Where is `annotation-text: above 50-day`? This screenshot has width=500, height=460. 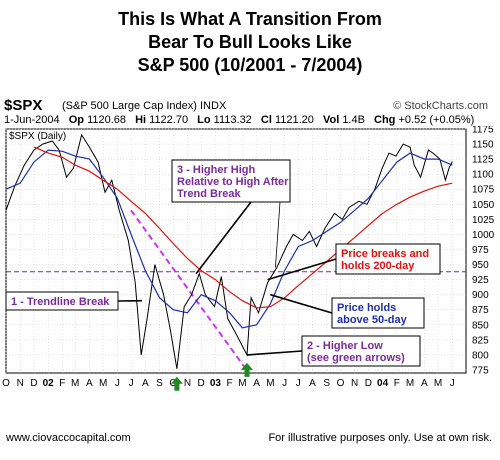
annotation-text: above 50-day is located at coordinates (372, 320).